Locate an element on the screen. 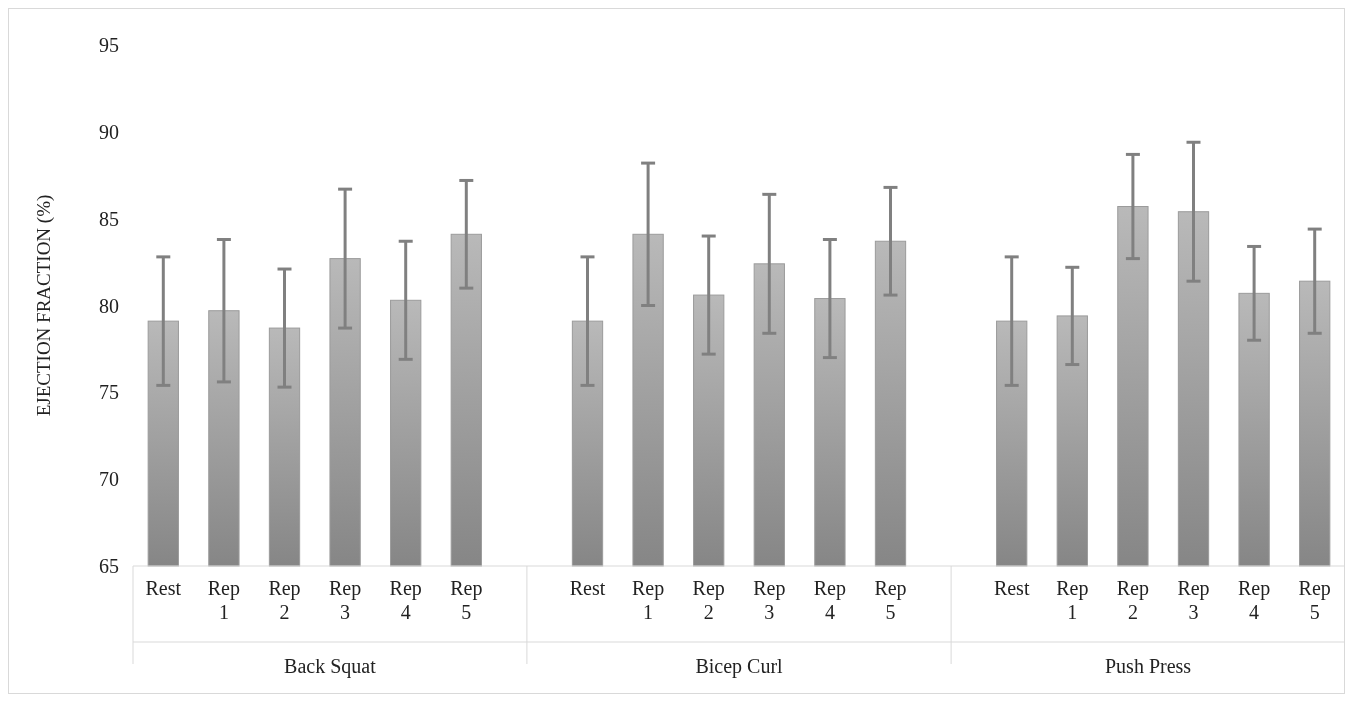  y-tick-label: 65 is located at coordinates (109, 566).